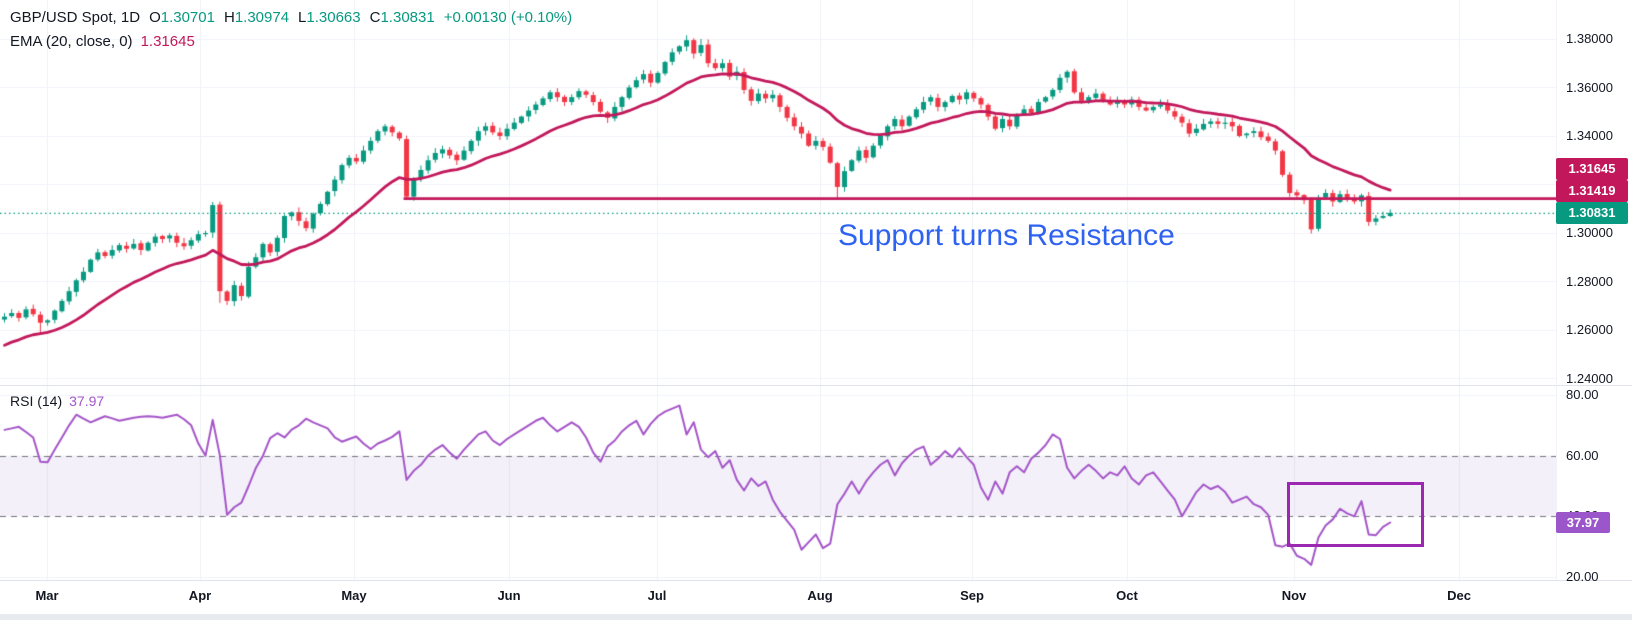  Describe the element at coordinates (1583, 522) in the screenshot. I see `rsi-value-badge: 37.97` at that location.